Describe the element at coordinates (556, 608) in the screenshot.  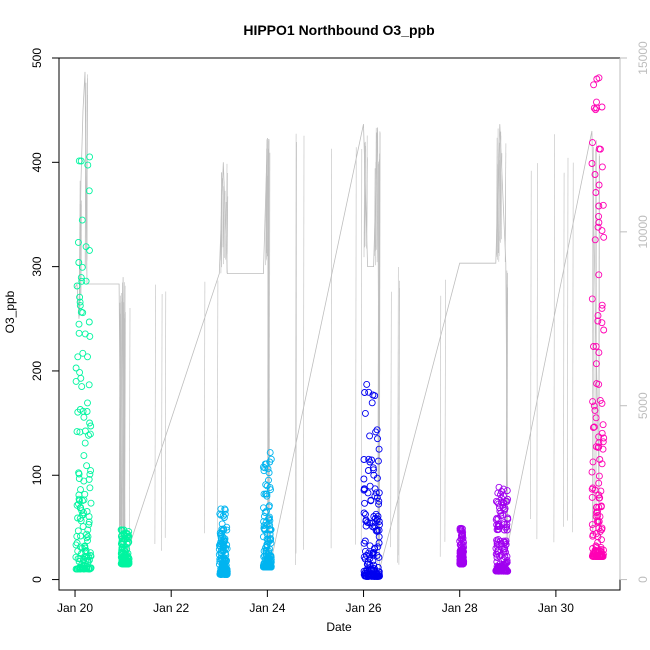
I see `x-tick-label: Jan 30` at that location.